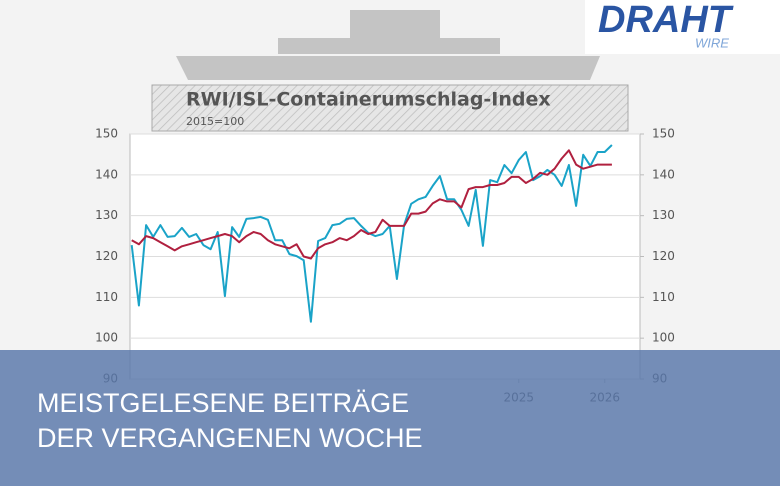  I want to click on y-tick-label: 140, so click(106, 174).